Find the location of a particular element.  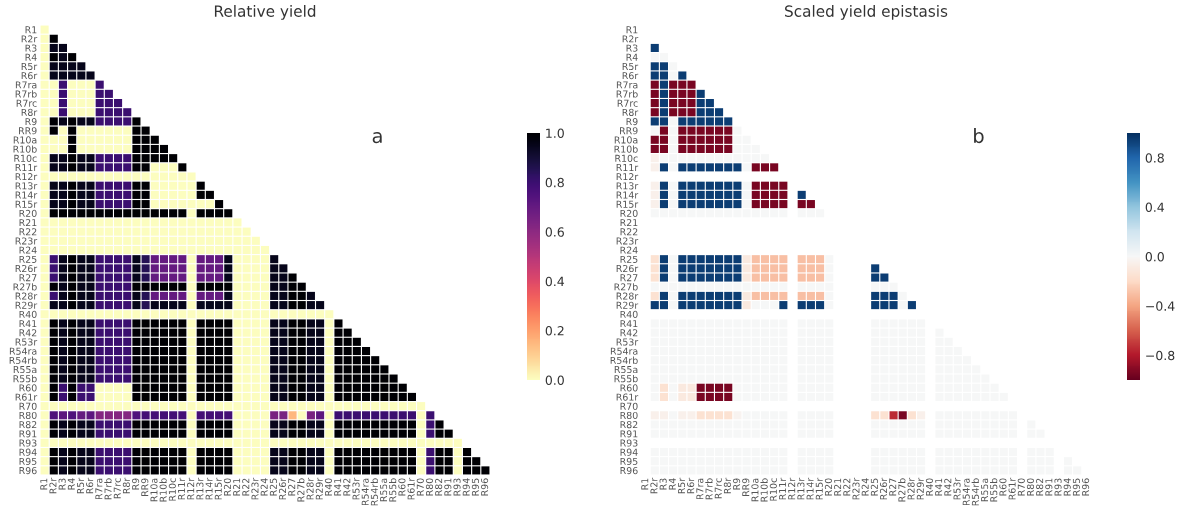

y-tick-label: R10c is located at coordinates (626, 158).